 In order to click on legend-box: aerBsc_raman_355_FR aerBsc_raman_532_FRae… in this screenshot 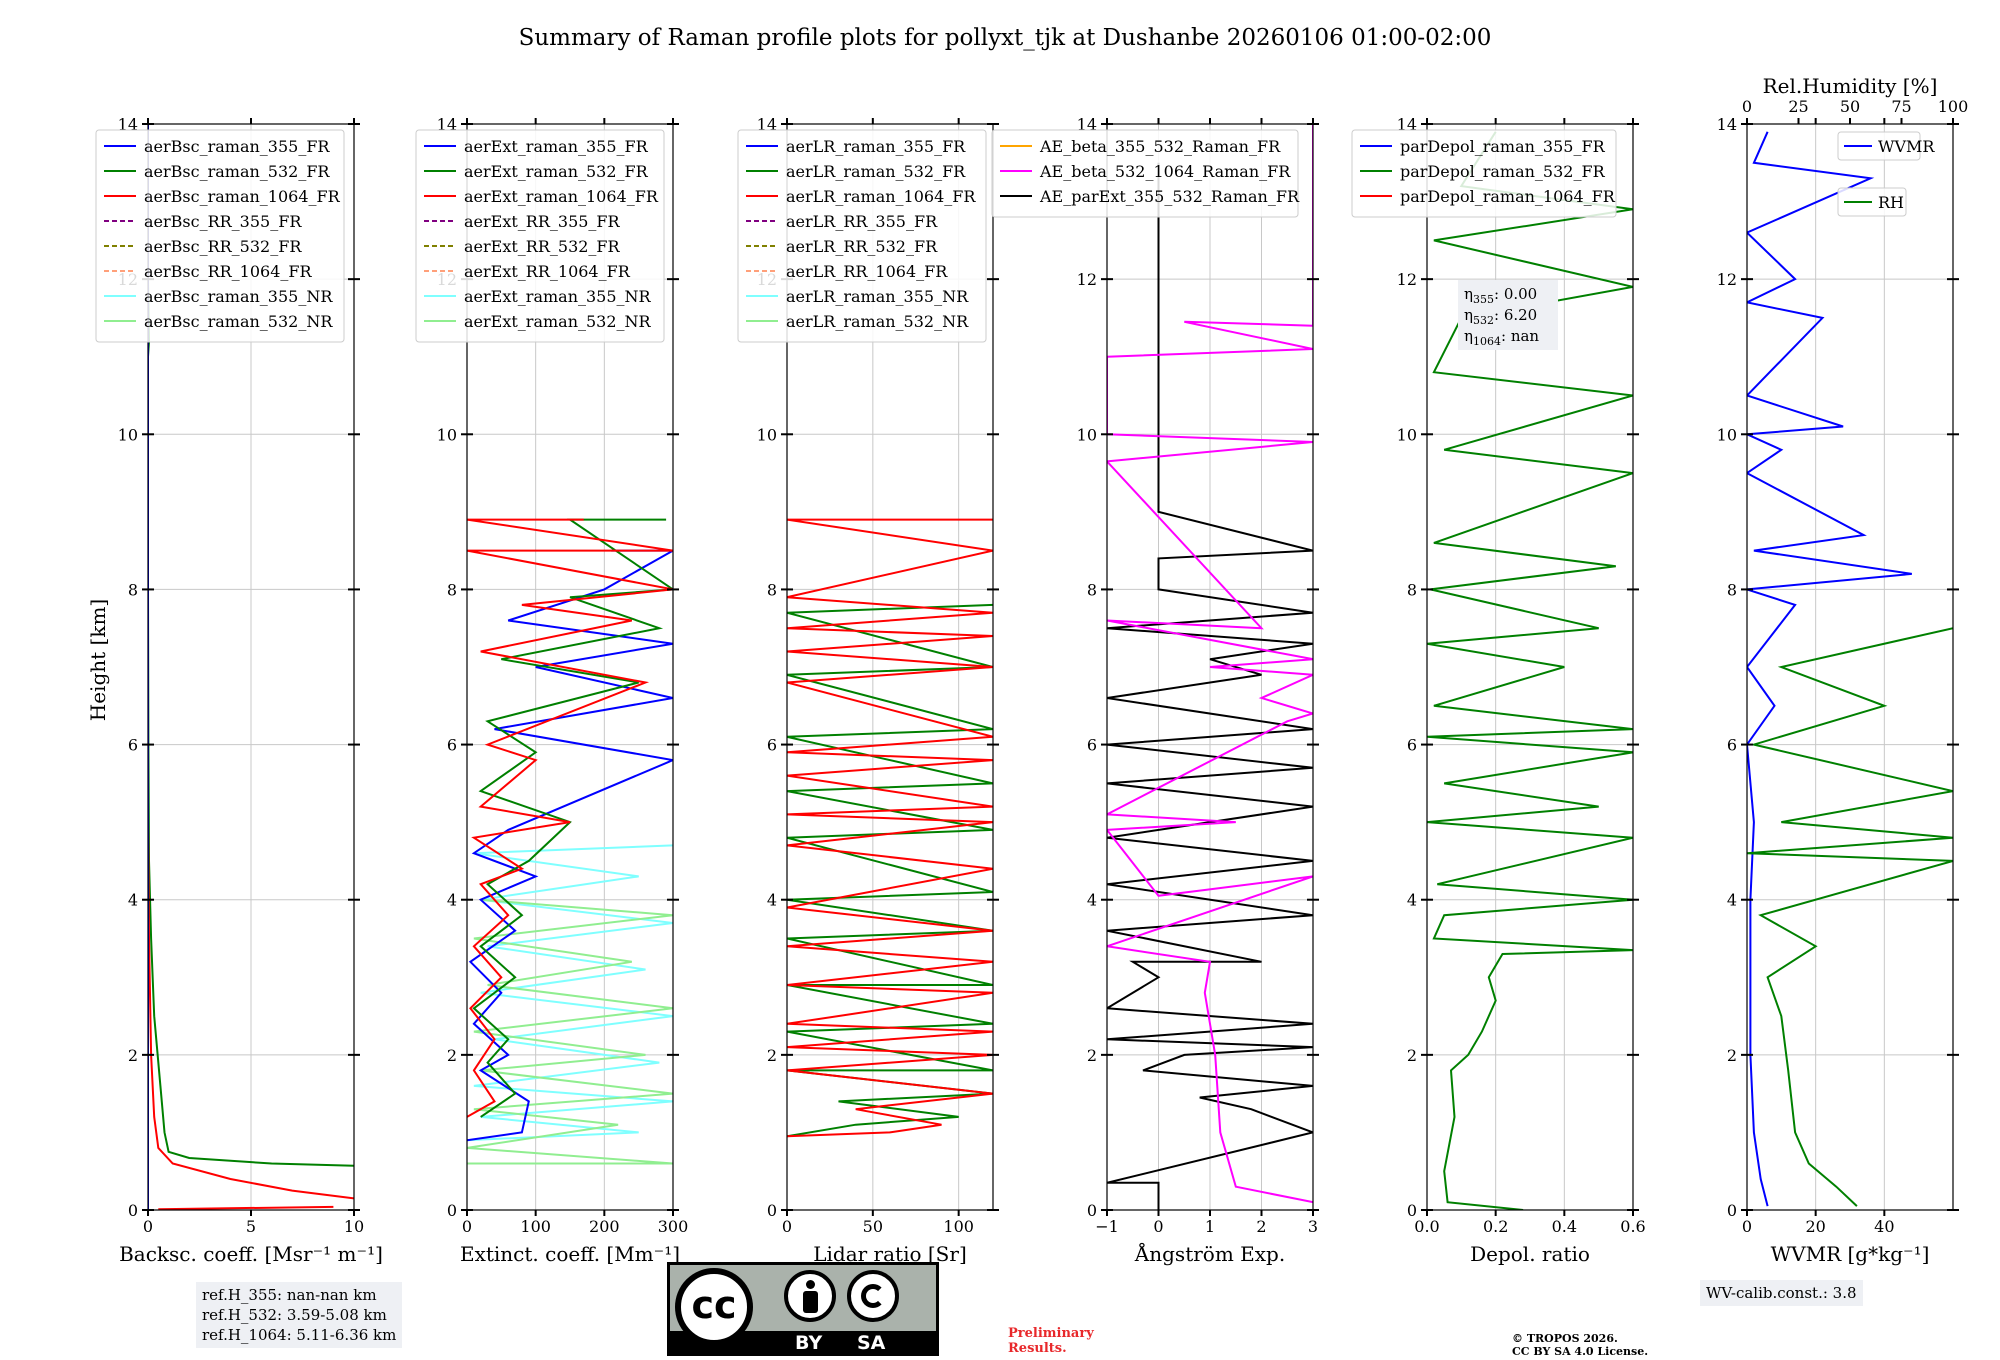, I will do `click(220, 236)`.